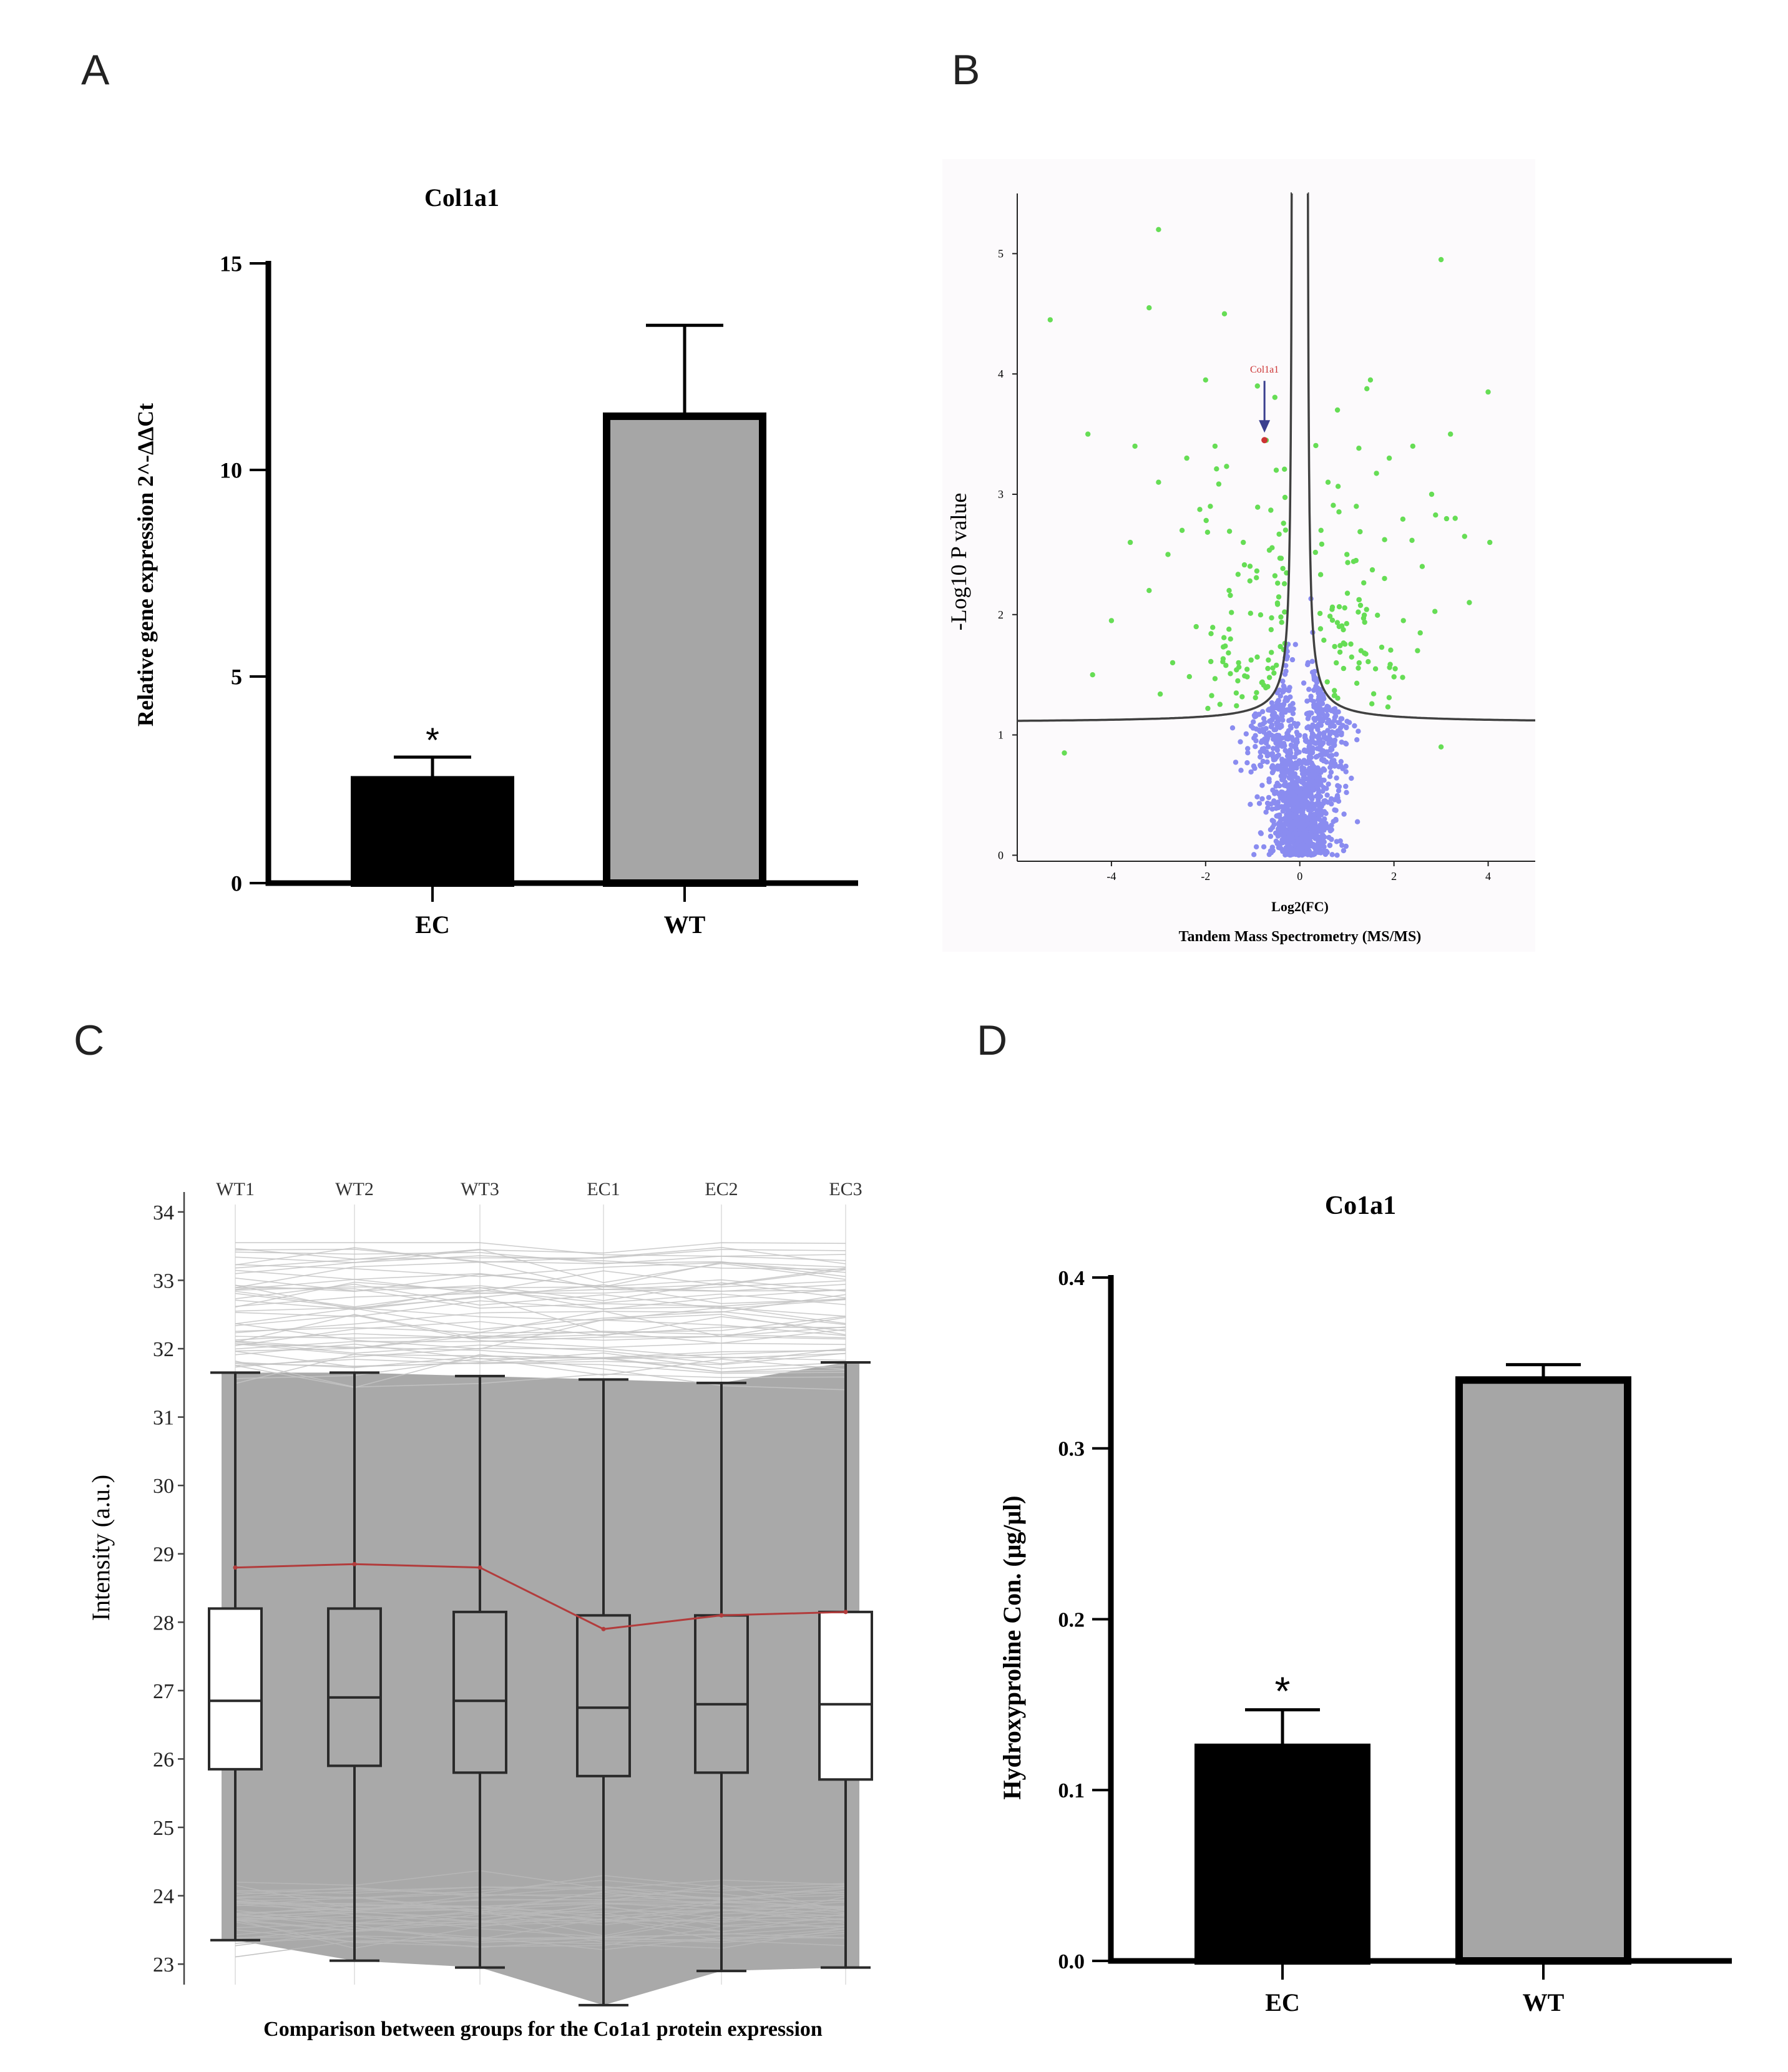 This screenshot has height=2072, width=1788. What do you see at coordinates (163, 1691) in the screenshot?
I see `panel-c-y-tick-label: 27` at bounding box center [163, 1691].